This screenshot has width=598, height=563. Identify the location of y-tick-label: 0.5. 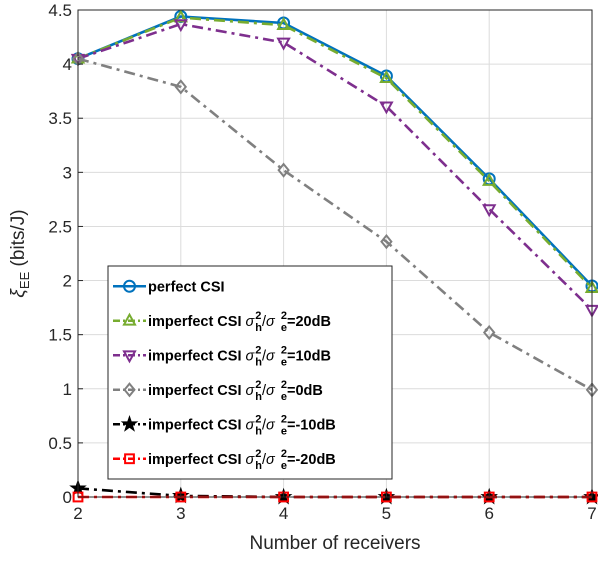
(60, 443).